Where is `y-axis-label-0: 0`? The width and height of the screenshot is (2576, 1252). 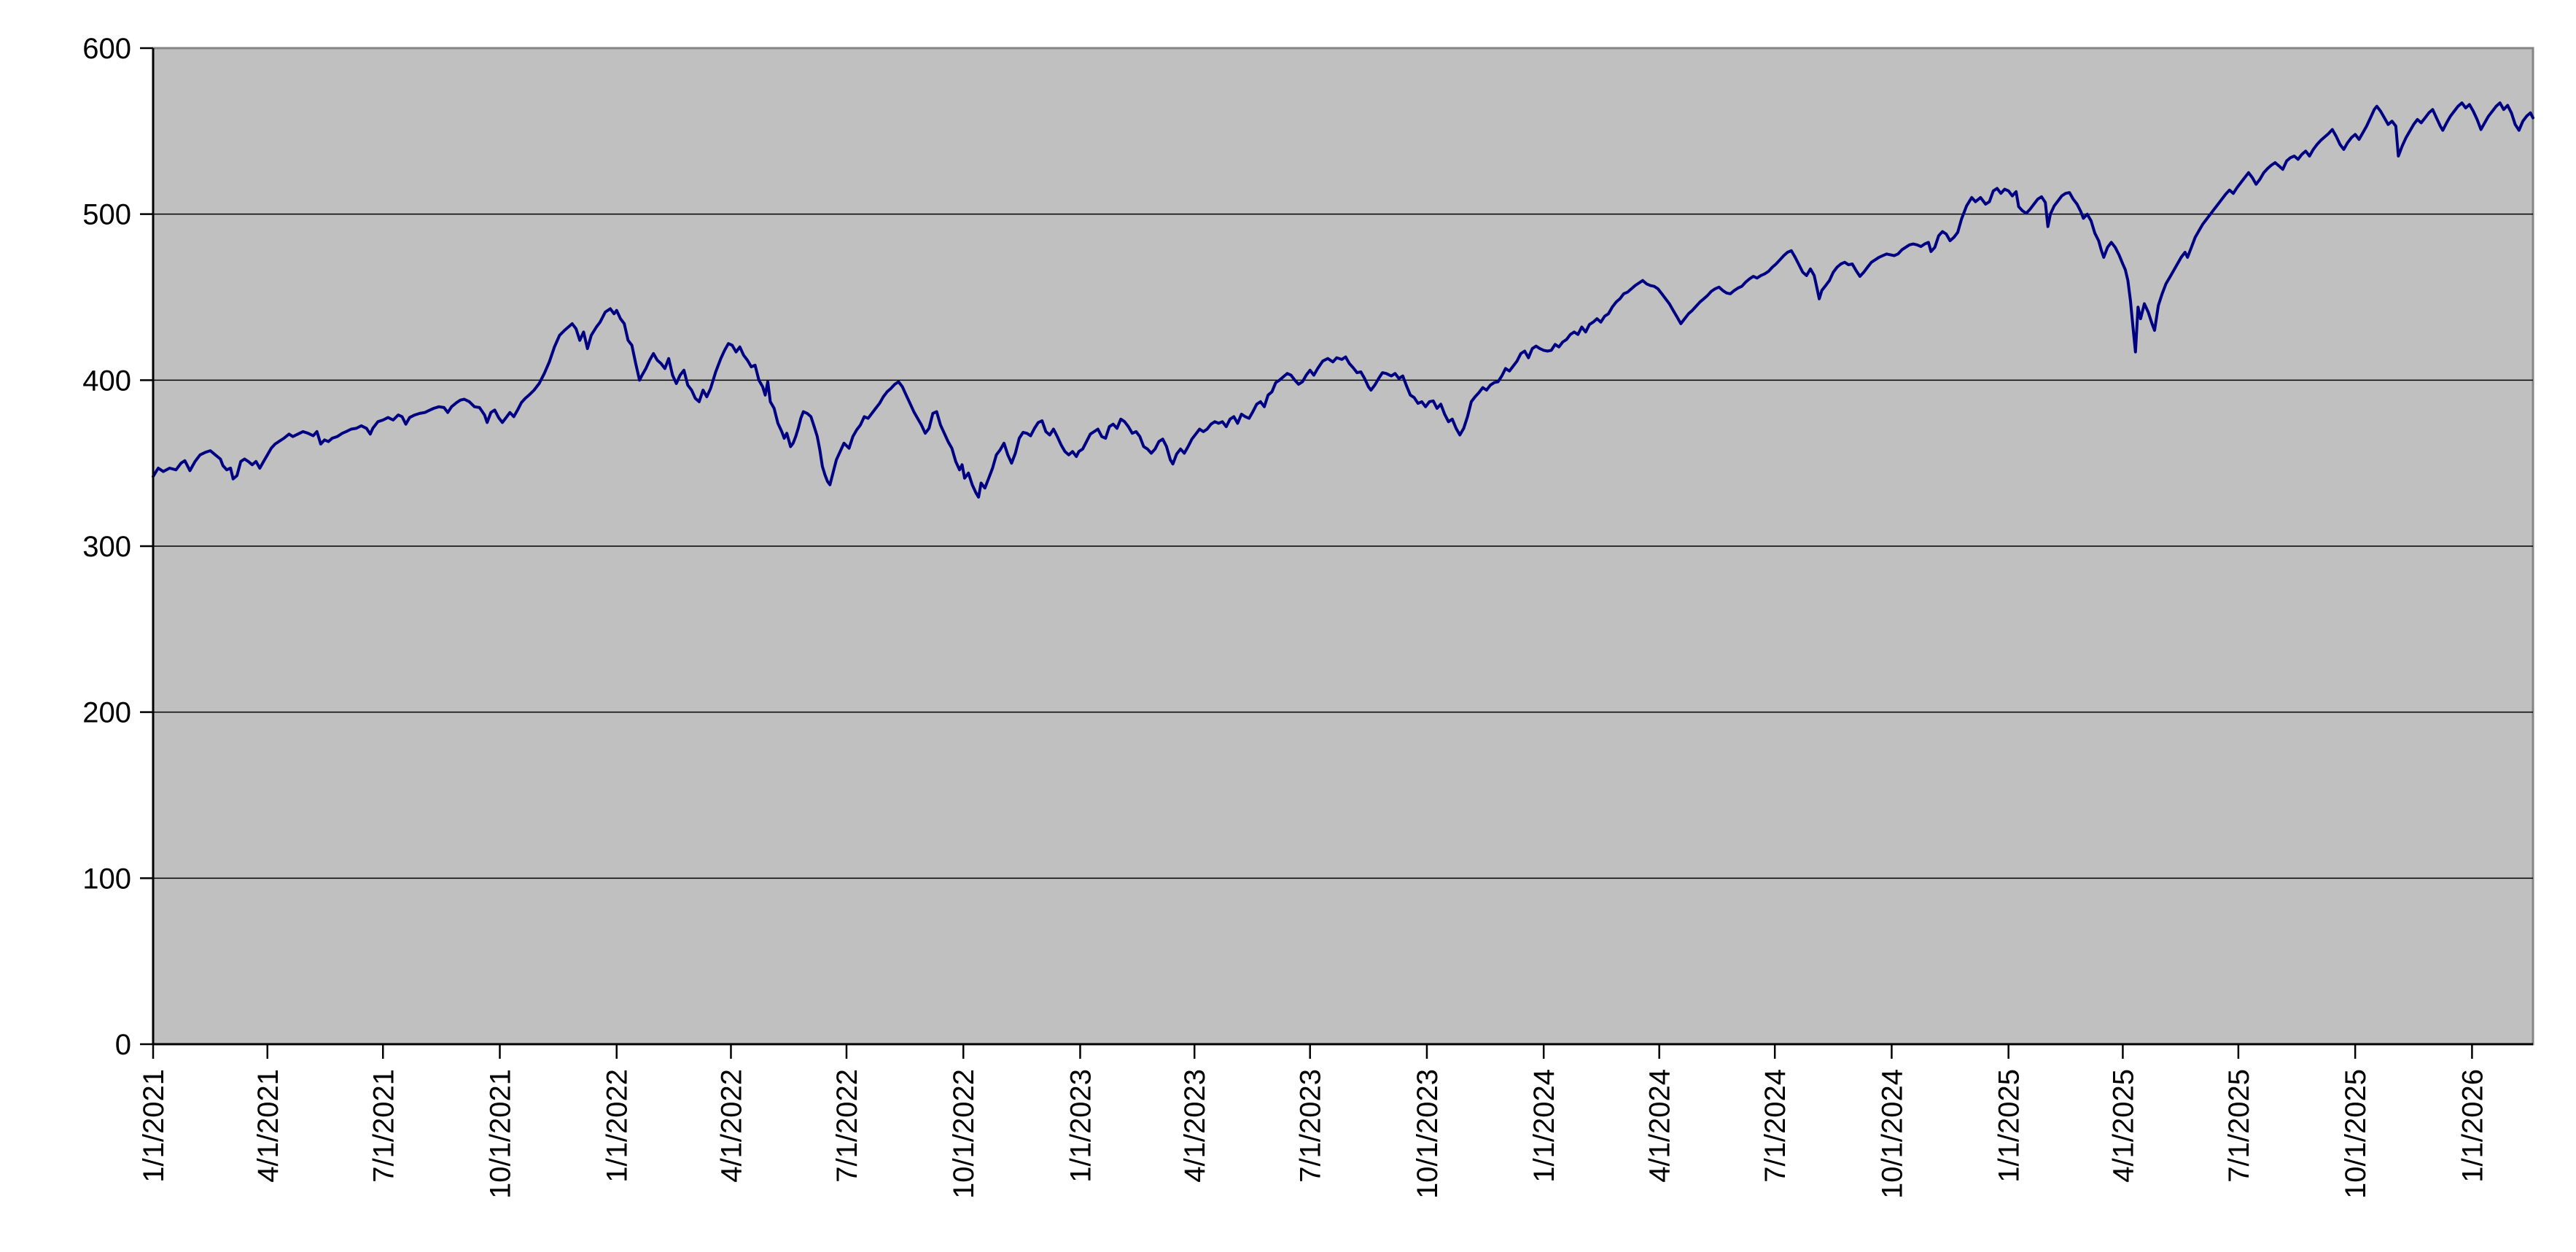 y-axis-label-0: 0 is located at coordinates (123, 1045).